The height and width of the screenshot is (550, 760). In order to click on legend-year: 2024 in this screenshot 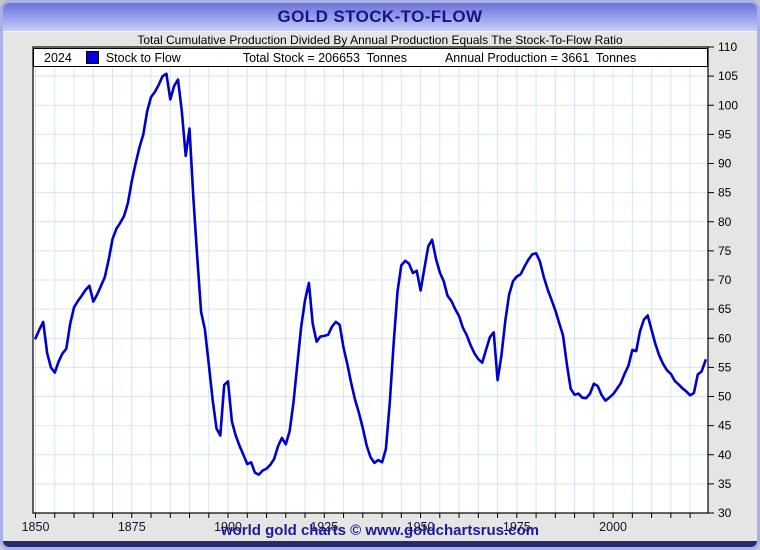, I will do `click(58, 57)`.